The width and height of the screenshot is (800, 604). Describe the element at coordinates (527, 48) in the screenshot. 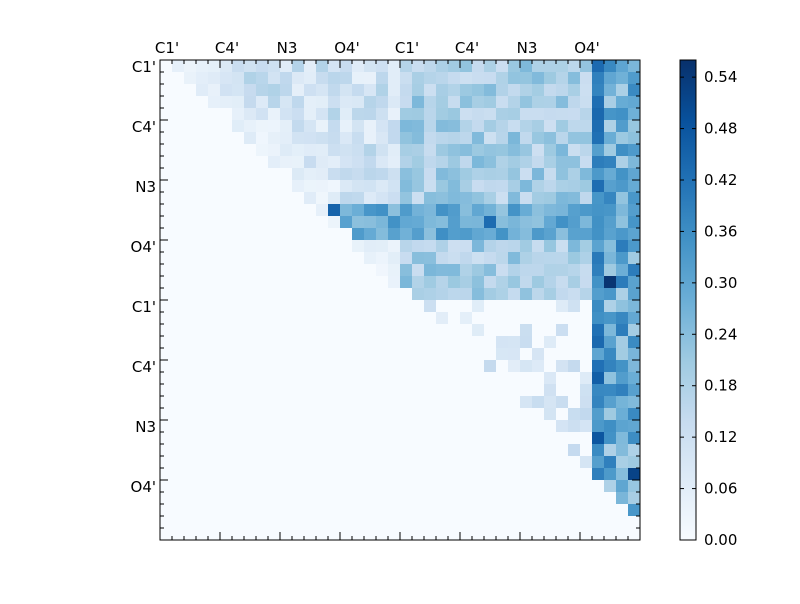

I see `x-tick-label: N3` at that location.